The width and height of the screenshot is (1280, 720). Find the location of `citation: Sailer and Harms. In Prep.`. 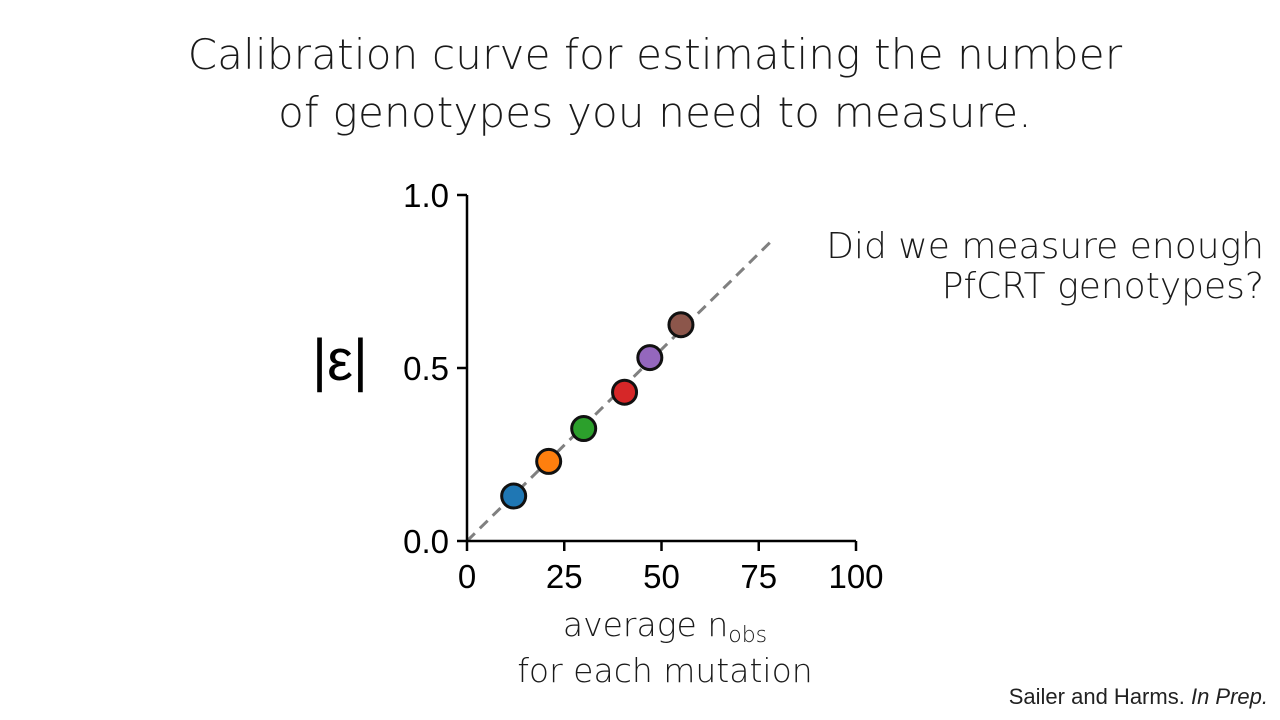

citation: Sailer and Harms. In Prep. is located at coordinates (1138, 697).